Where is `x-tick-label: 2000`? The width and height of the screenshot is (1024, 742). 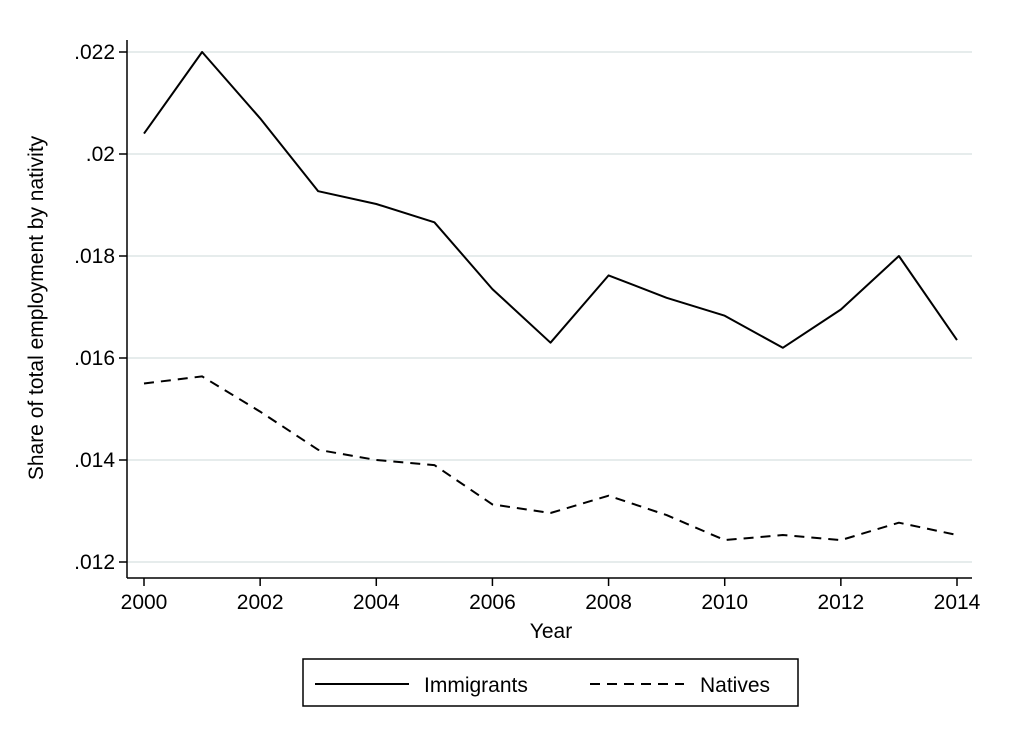
x-tick-label: 2000 is located at coordinates (144, 602).